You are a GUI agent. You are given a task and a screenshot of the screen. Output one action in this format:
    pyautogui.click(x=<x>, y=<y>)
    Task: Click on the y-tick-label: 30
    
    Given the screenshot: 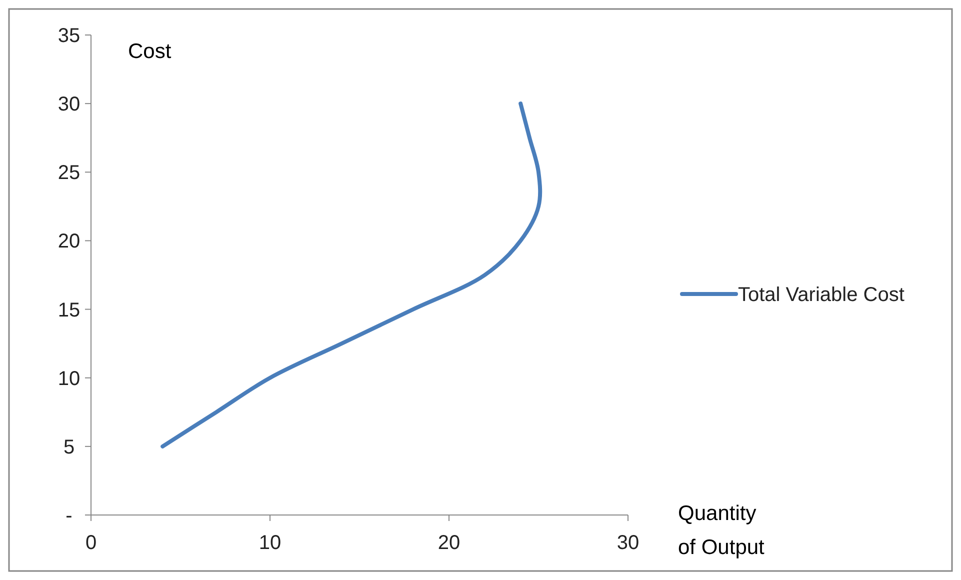 What is the action you would take?
    pyautogui.click(x=69, y=105)
    